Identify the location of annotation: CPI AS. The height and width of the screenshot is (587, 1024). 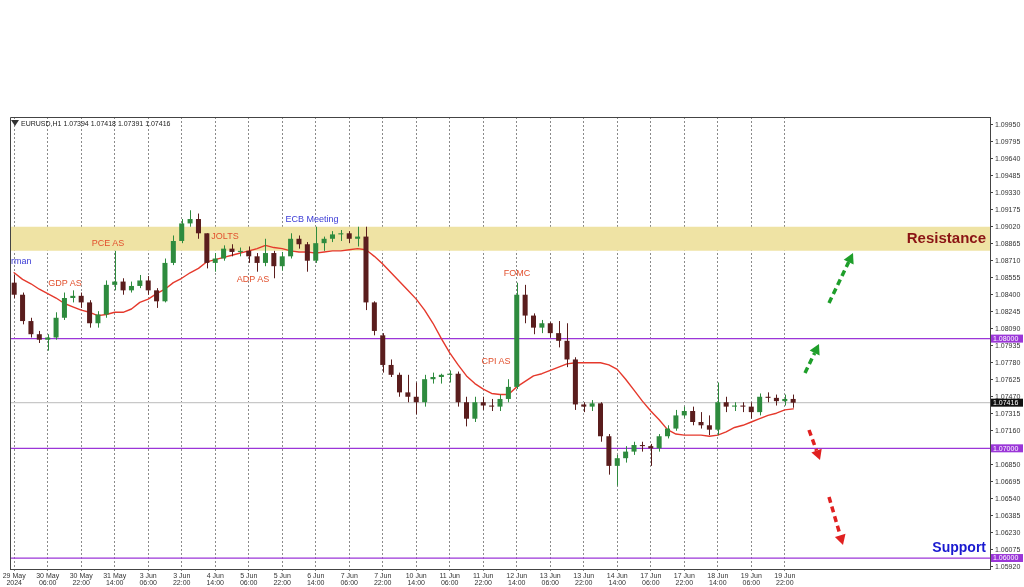
(496, 361).